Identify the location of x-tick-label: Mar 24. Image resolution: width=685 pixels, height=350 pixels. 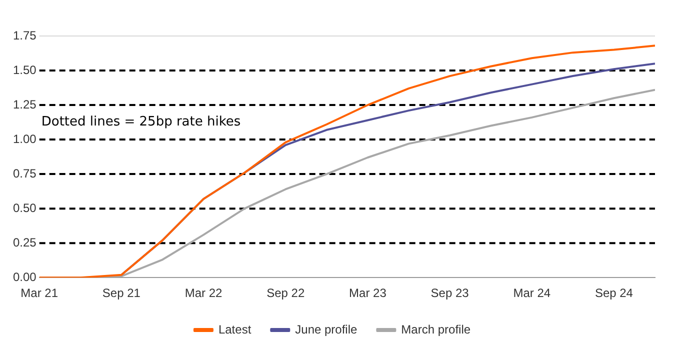
(532, 293).